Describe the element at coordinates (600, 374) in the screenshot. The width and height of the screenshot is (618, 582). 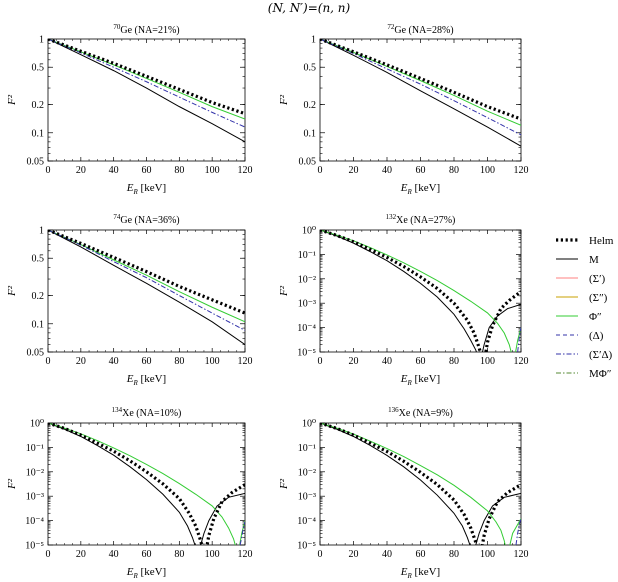
I see `legend-label: MΦ″` at that location.